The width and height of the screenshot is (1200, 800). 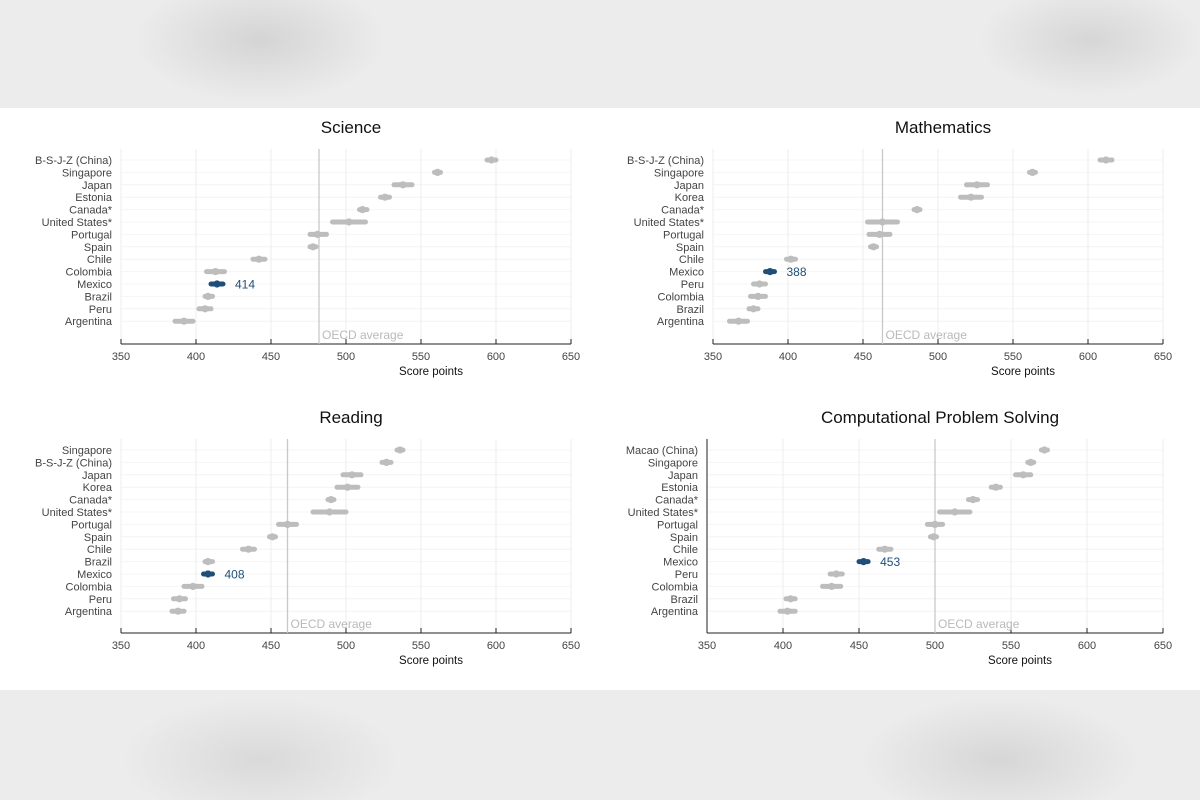 What do you see at coordinates (680, 488) in the screenshot?
I see `country-label: Estonia` at bounding box center [680, 488].